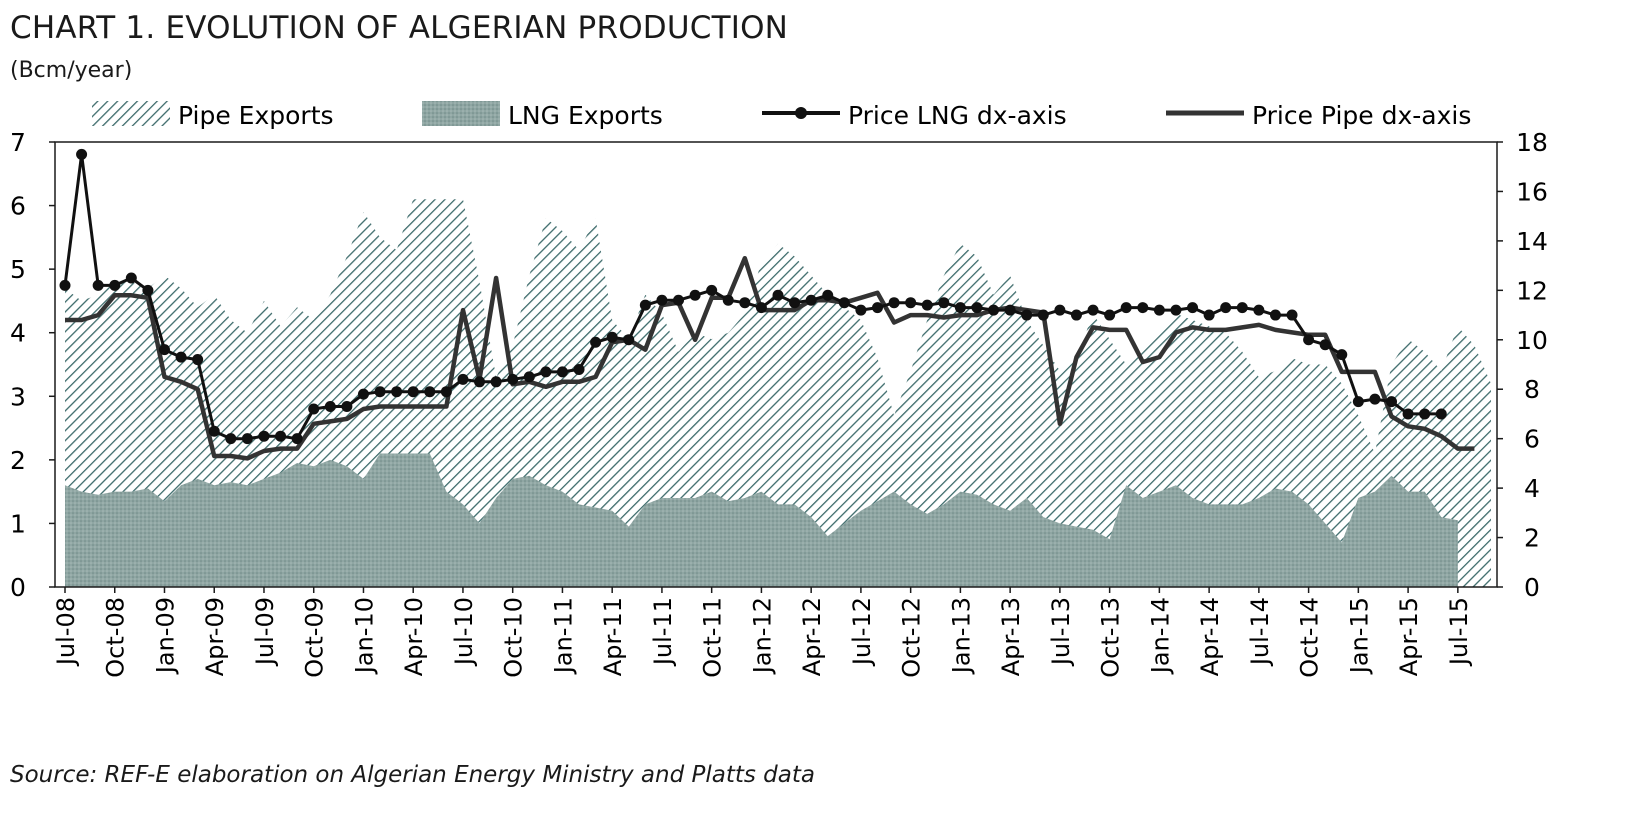 The height and width of the screenshot is (816, 1643). Describe the element at coordinates (812, 636) in the screenshot. I see `x-tick-label: Apr-12` at that location.